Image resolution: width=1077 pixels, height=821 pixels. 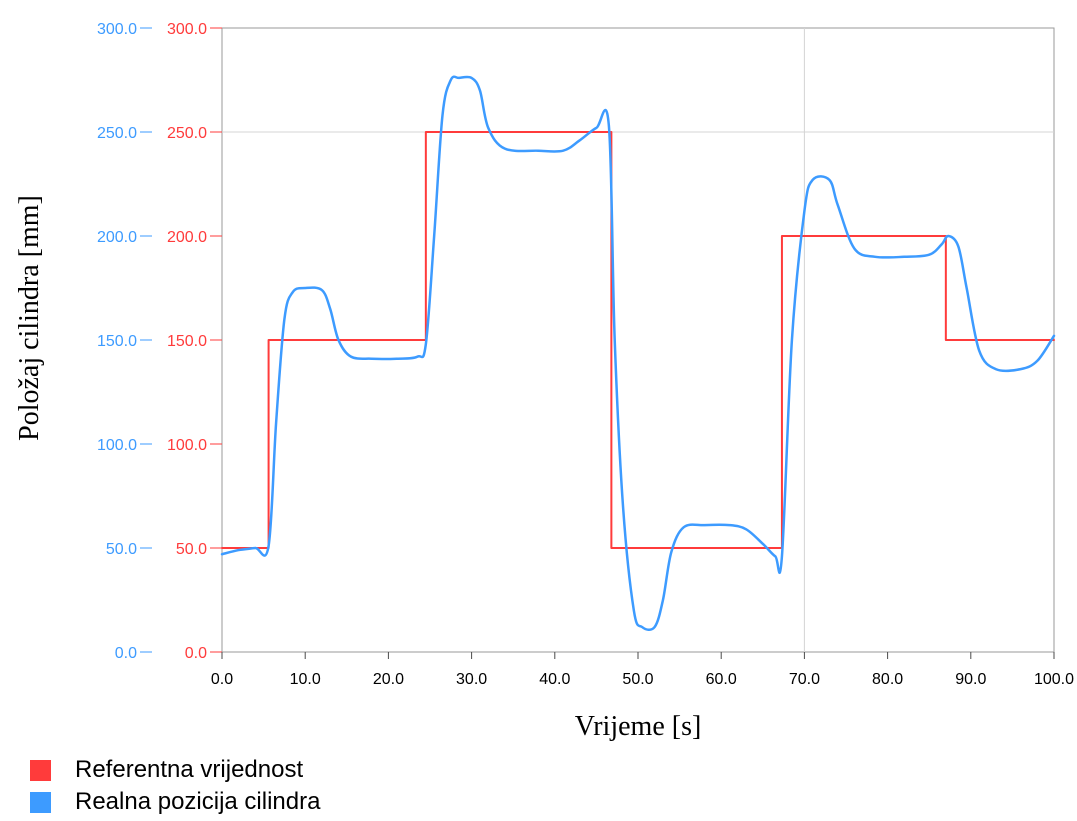 I want to click on x-tick-label-4: 40.0, so click(x=554, y=679).